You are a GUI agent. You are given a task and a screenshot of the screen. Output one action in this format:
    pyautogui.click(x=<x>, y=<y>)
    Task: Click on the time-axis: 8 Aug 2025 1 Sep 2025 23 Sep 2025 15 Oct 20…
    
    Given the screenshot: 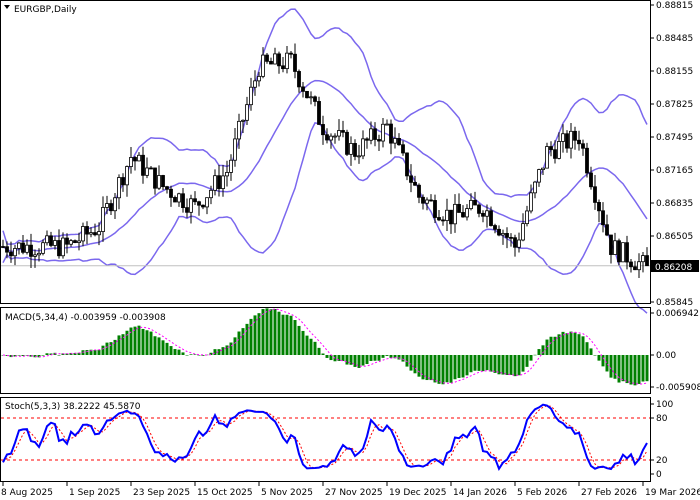 What is the action you would take?
    pyautogui.click(x=350, y=490)
    